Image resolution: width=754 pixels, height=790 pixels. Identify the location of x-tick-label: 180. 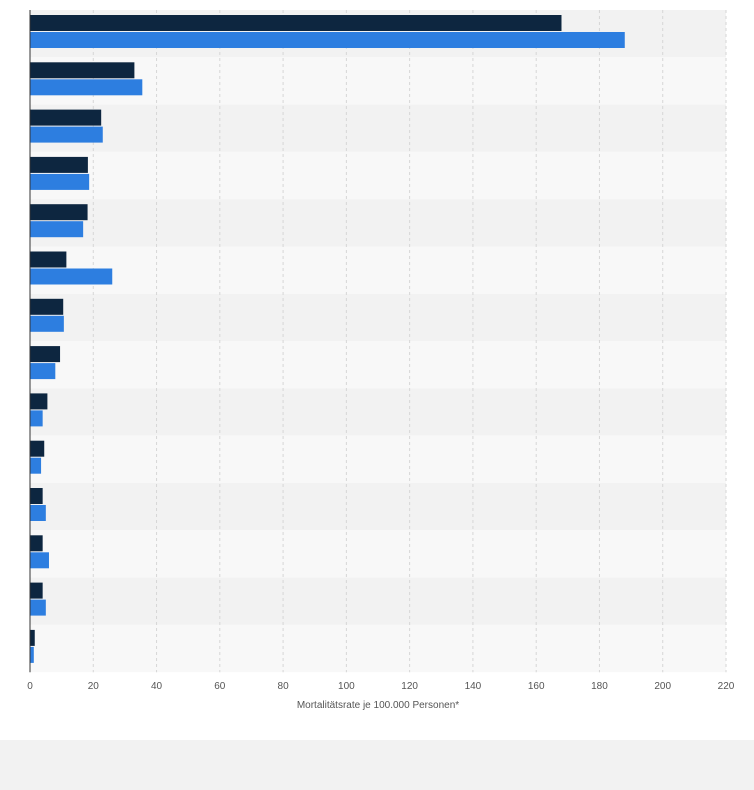
(599, 686).